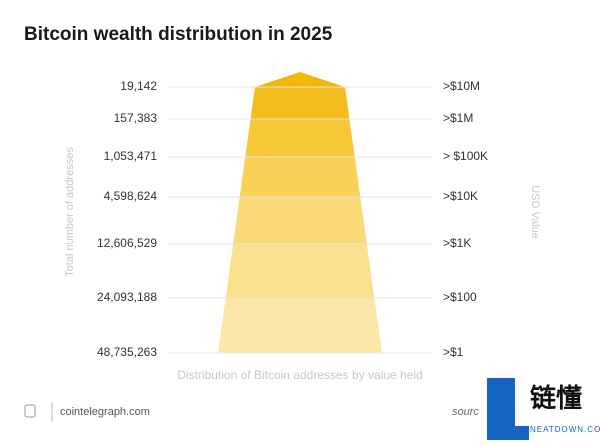 This screenshot has width=600, height=446. What do you see at coordinates (565, 429) in the screenshot?
I see `watermark-site: NEATDOWN.COM` at bounding box center [565, 429].